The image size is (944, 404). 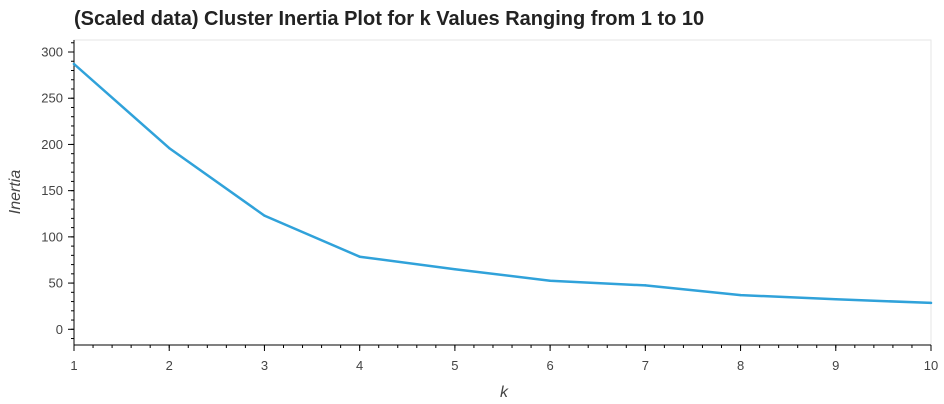 I want to click on y-tick-label: 250, so click(x=52, y=98).